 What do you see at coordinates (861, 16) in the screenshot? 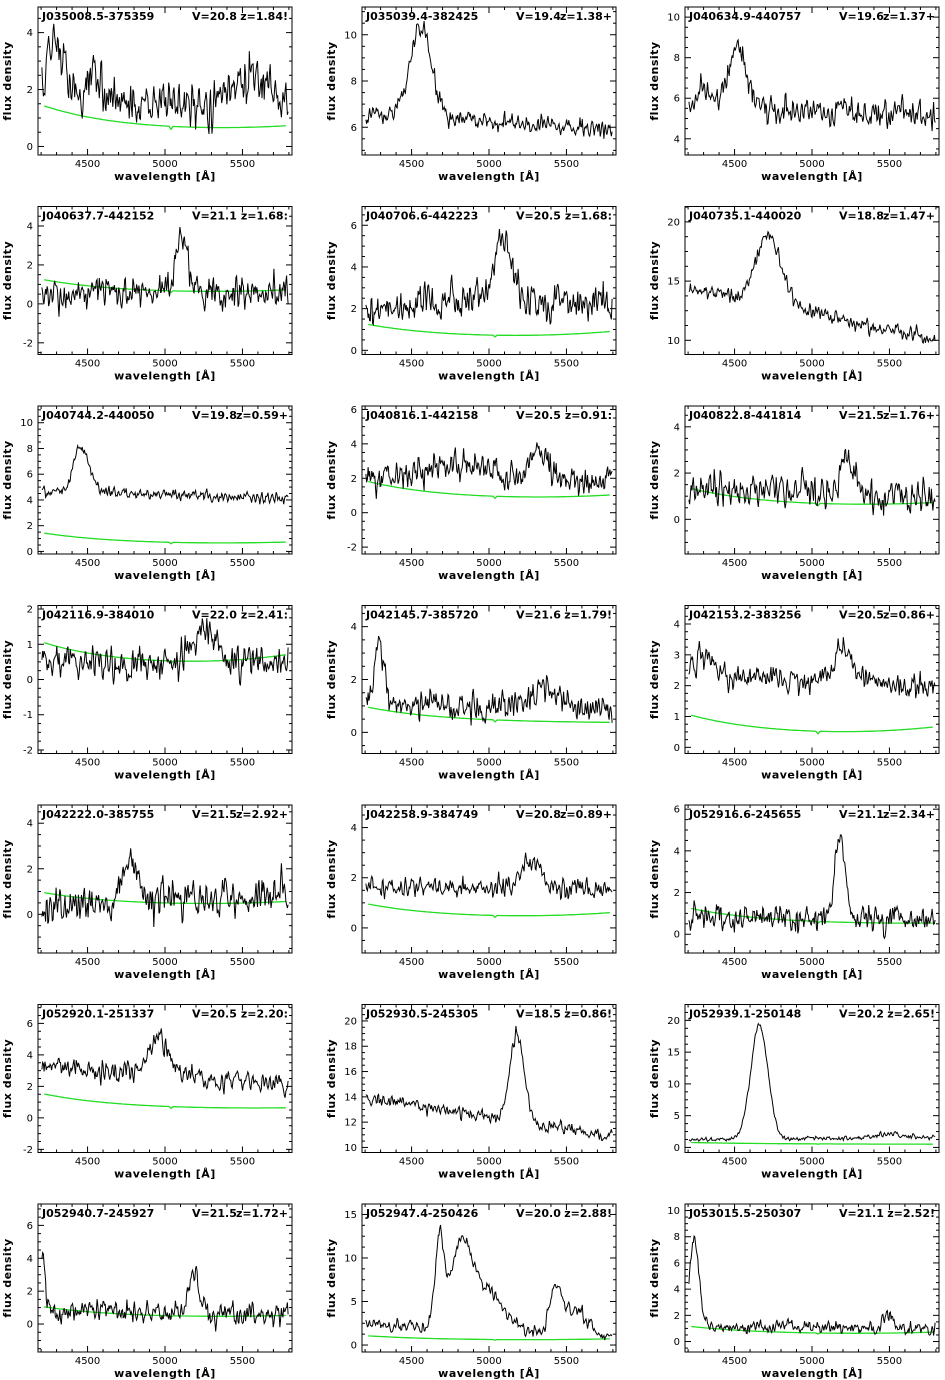
I see `v-magnitude: V=19.6` at bounding box center [861, 16].